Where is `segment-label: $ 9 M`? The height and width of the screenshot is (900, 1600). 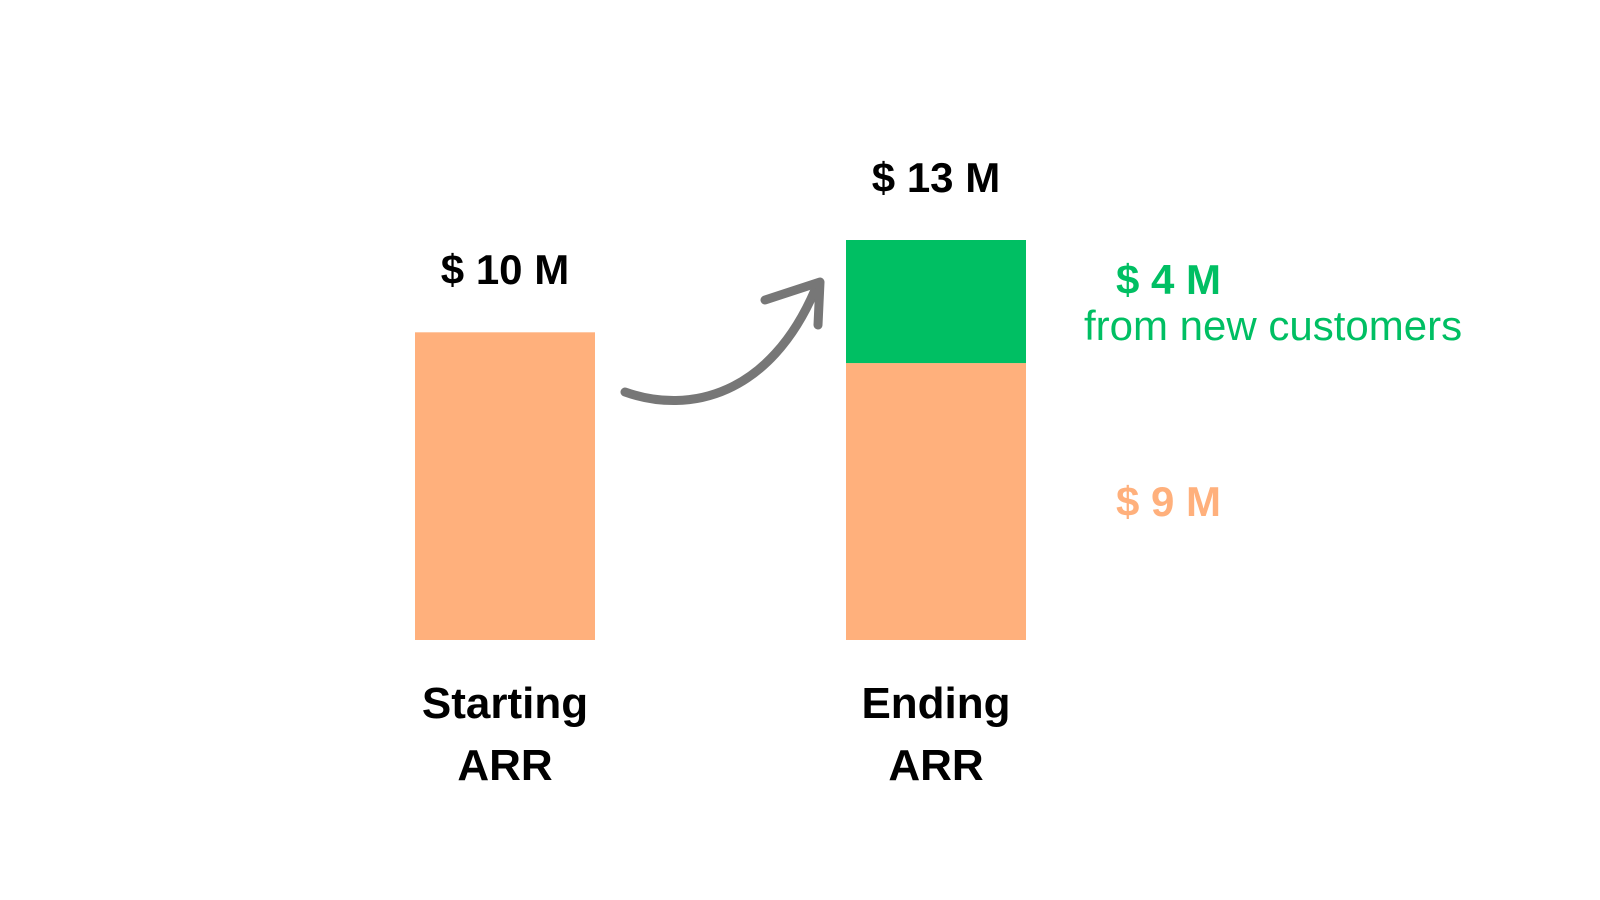 segment-label: $ 9 M is located at coordinates (1169, 501).